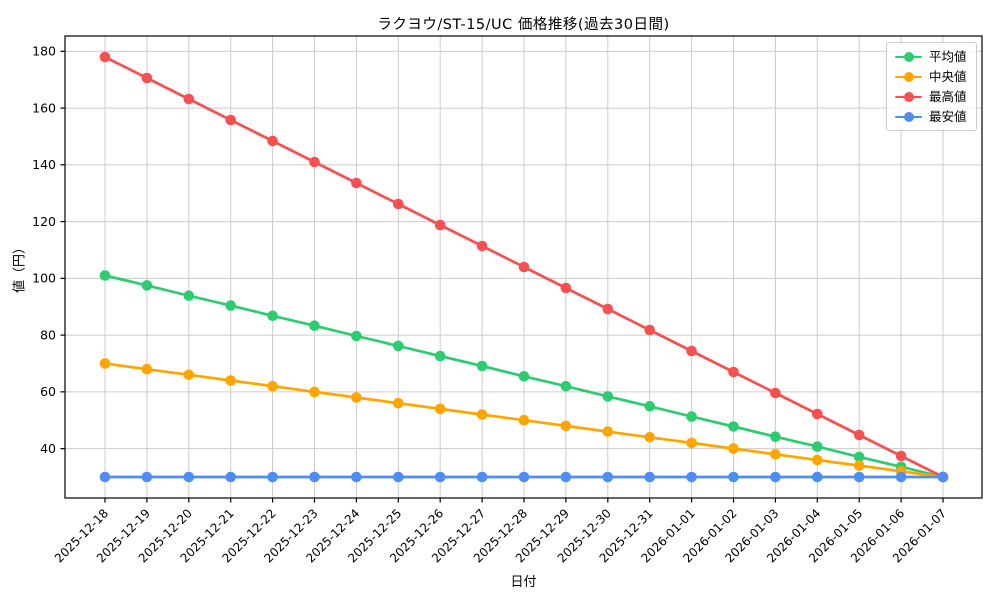 This screenshot has height=600, width=1000. I want to click on y-tick-label: 80, so click(48, 334).